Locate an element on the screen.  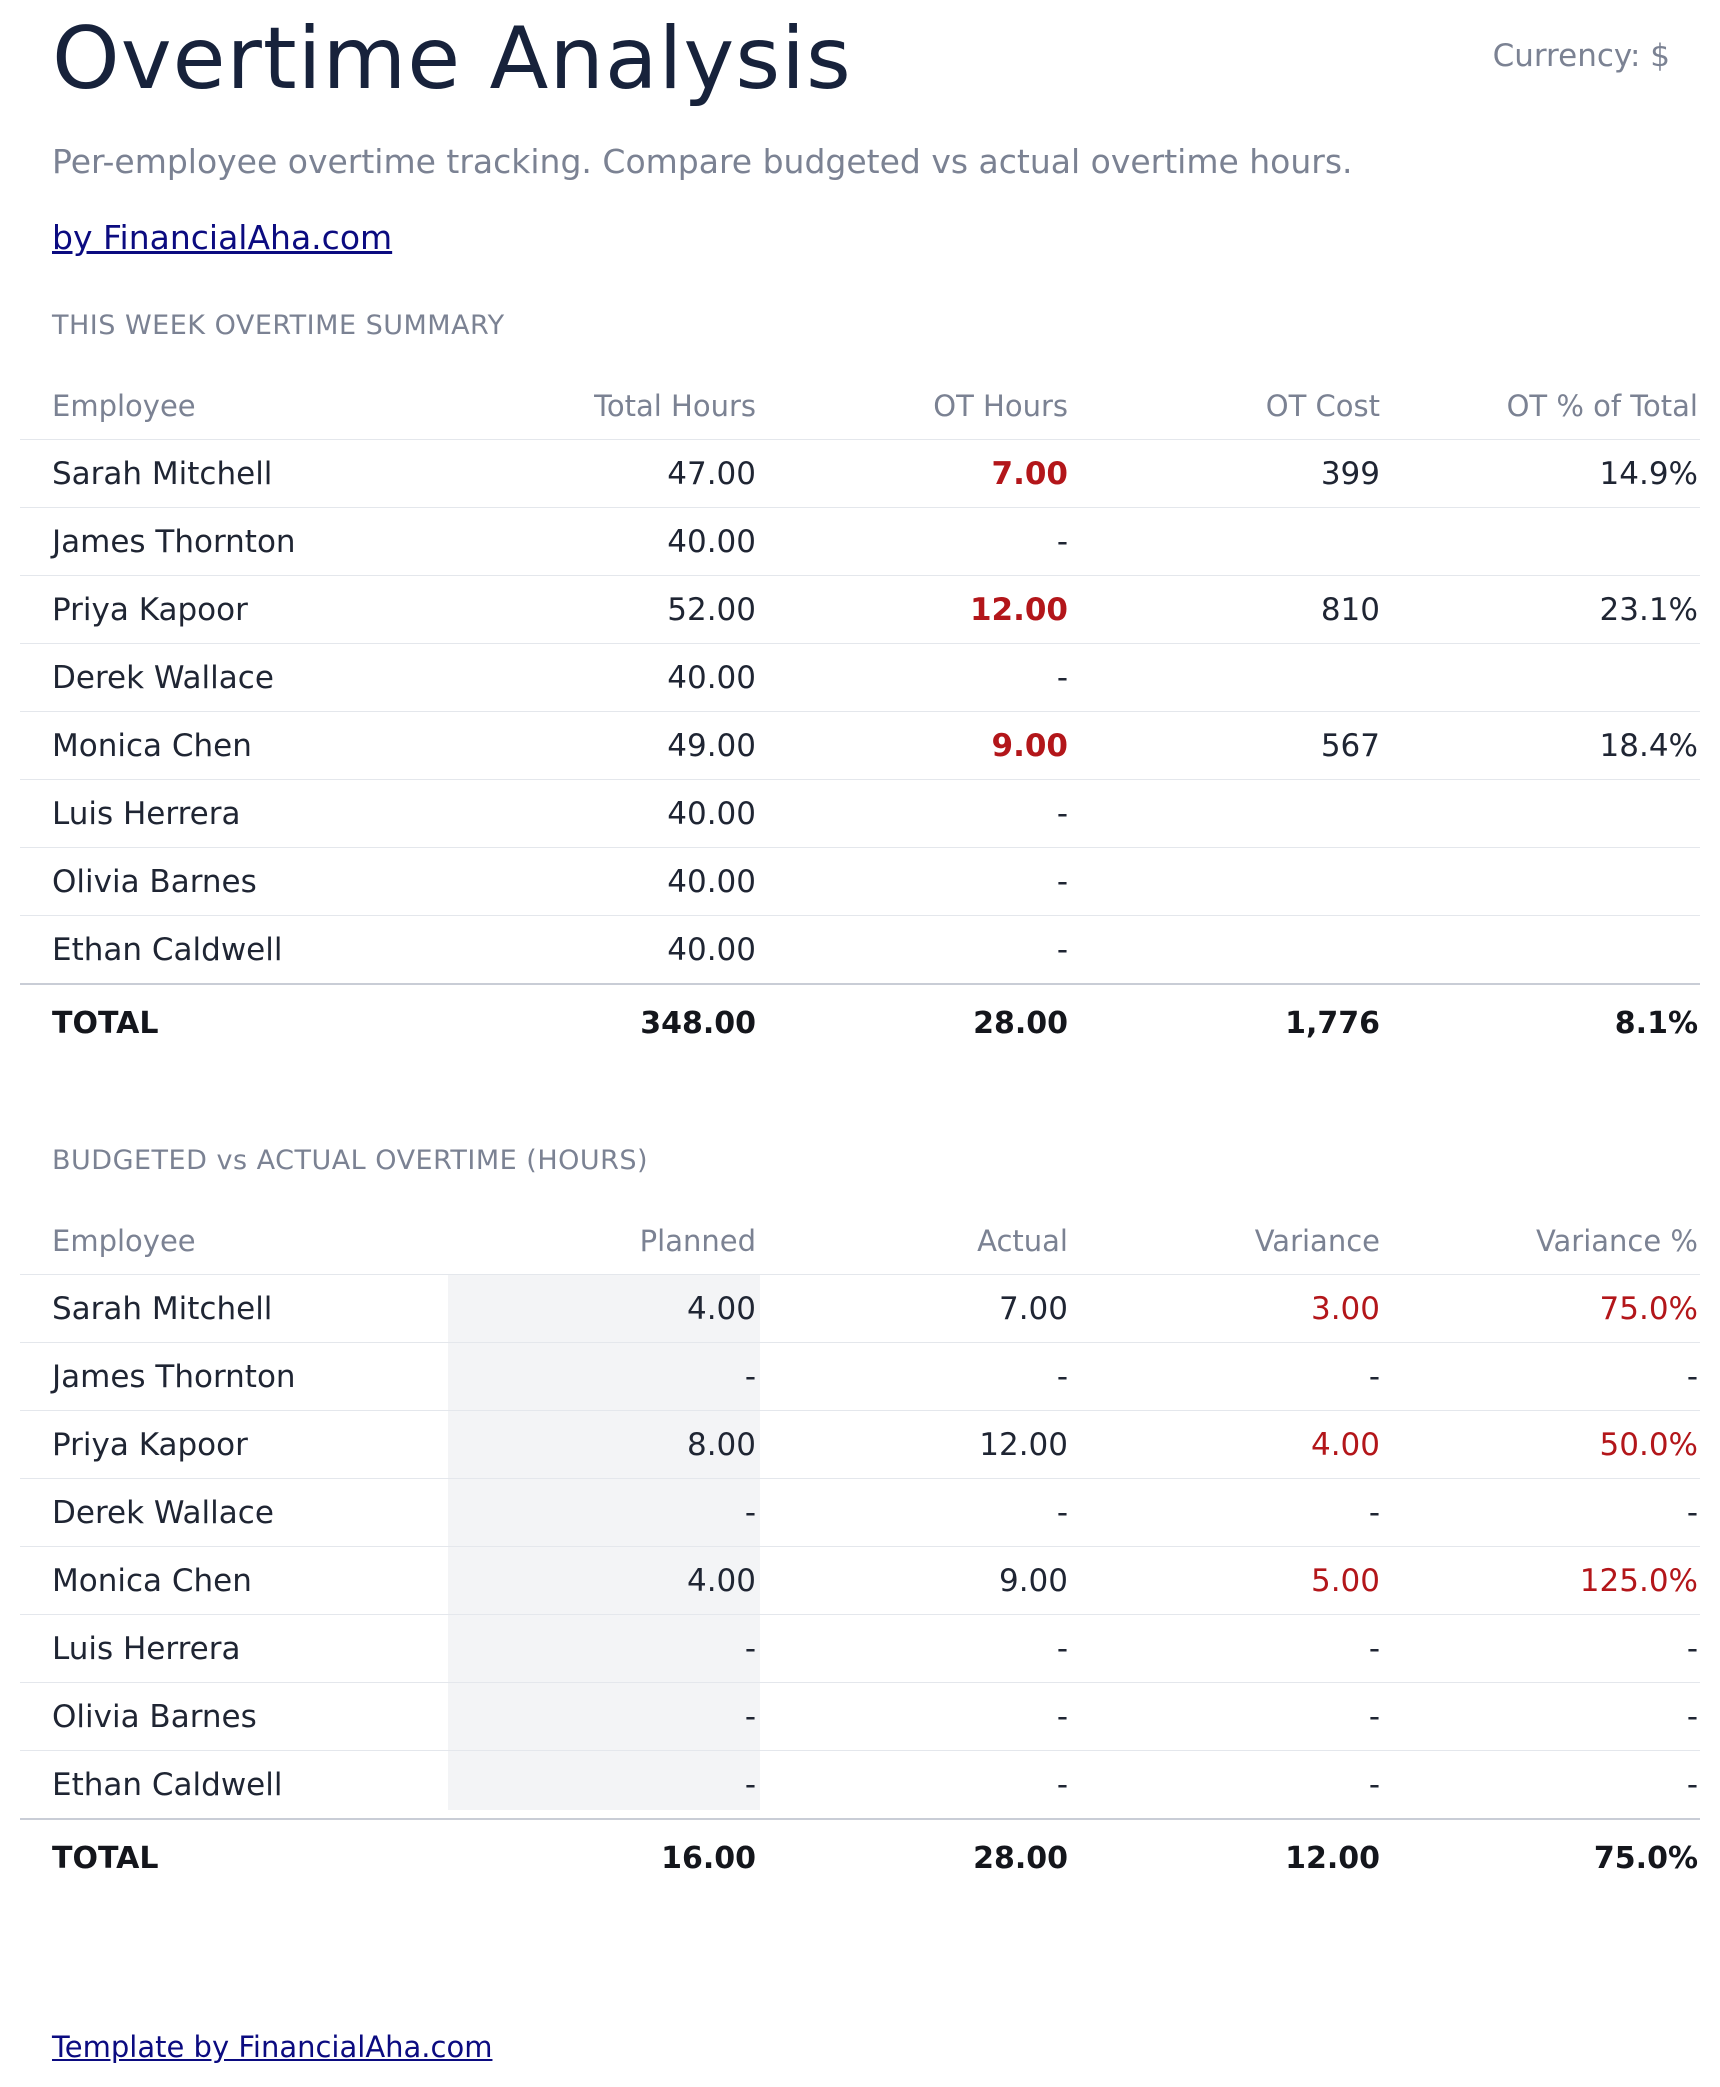
page-title: Overtime Analysis is located at coordinates (452, 59).